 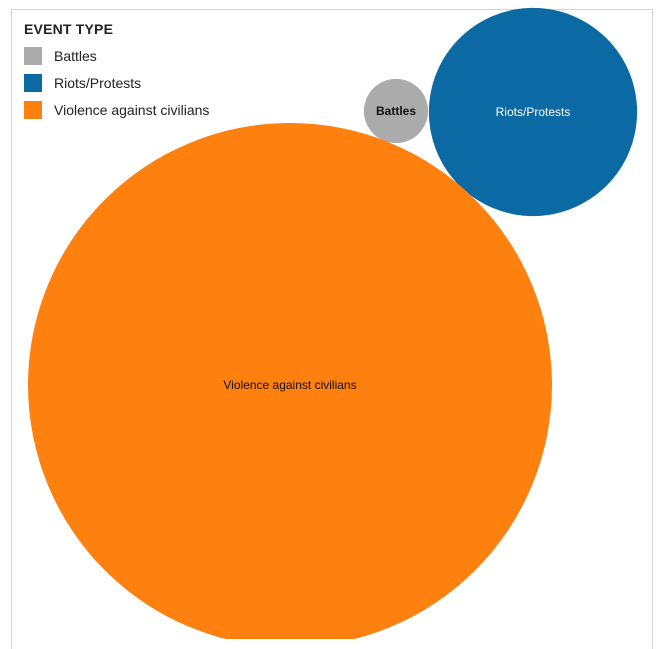 I want to click on bubble-battles, so click(x=396, y=111).